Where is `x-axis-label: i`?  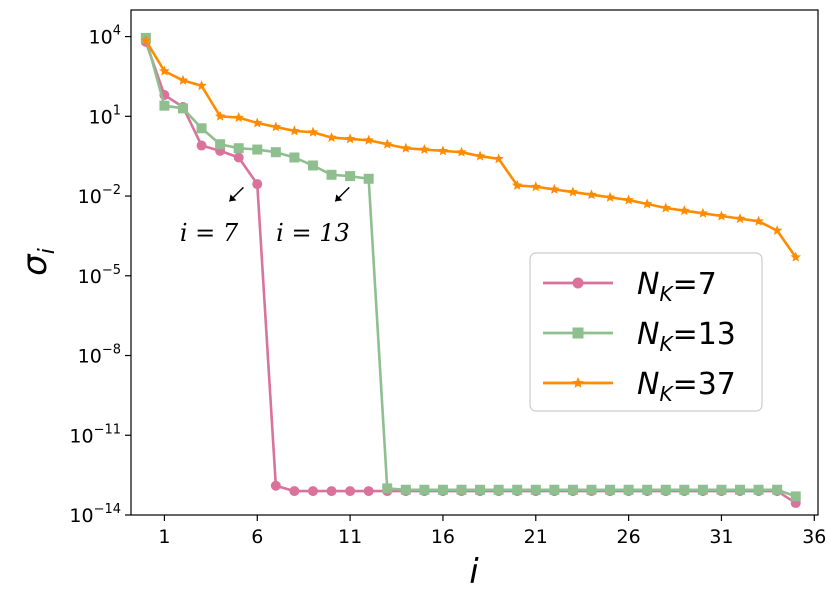
x-axis-label: i is located at coordinates (474, 572).